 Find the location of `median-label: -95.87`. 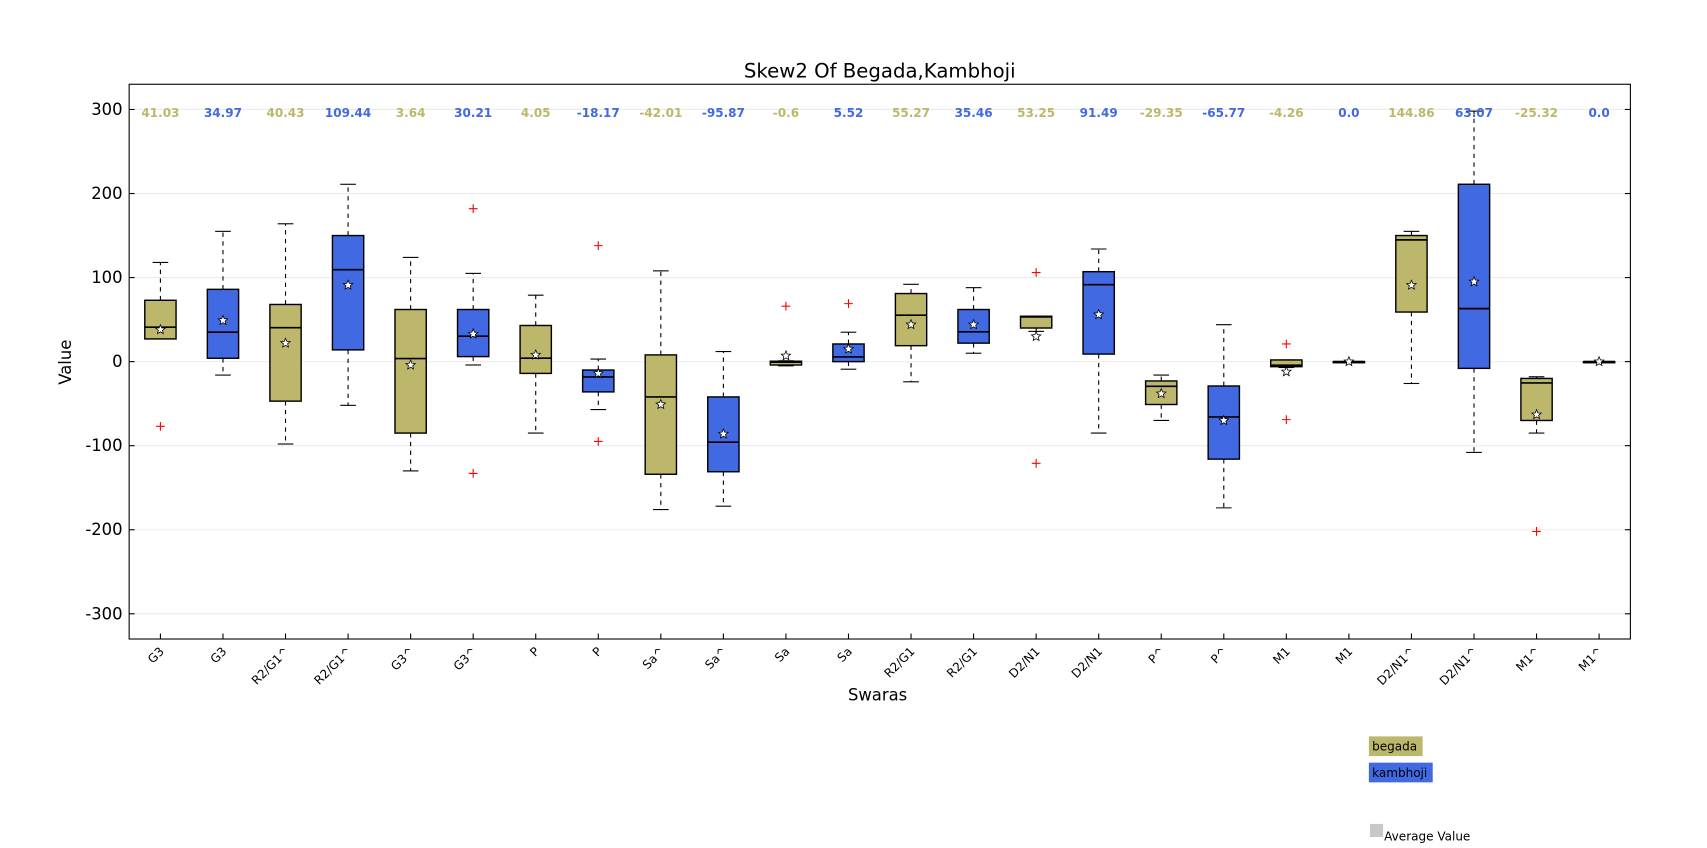

median-label: -95.87 is located at coordinates (723, 113).